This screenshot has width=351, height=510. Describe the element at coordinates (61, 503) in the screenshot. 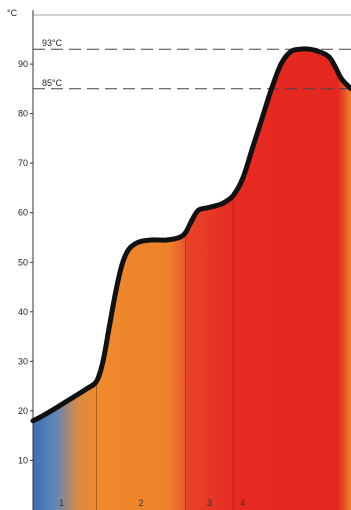

I see `zone-label-1: 1` at that location.